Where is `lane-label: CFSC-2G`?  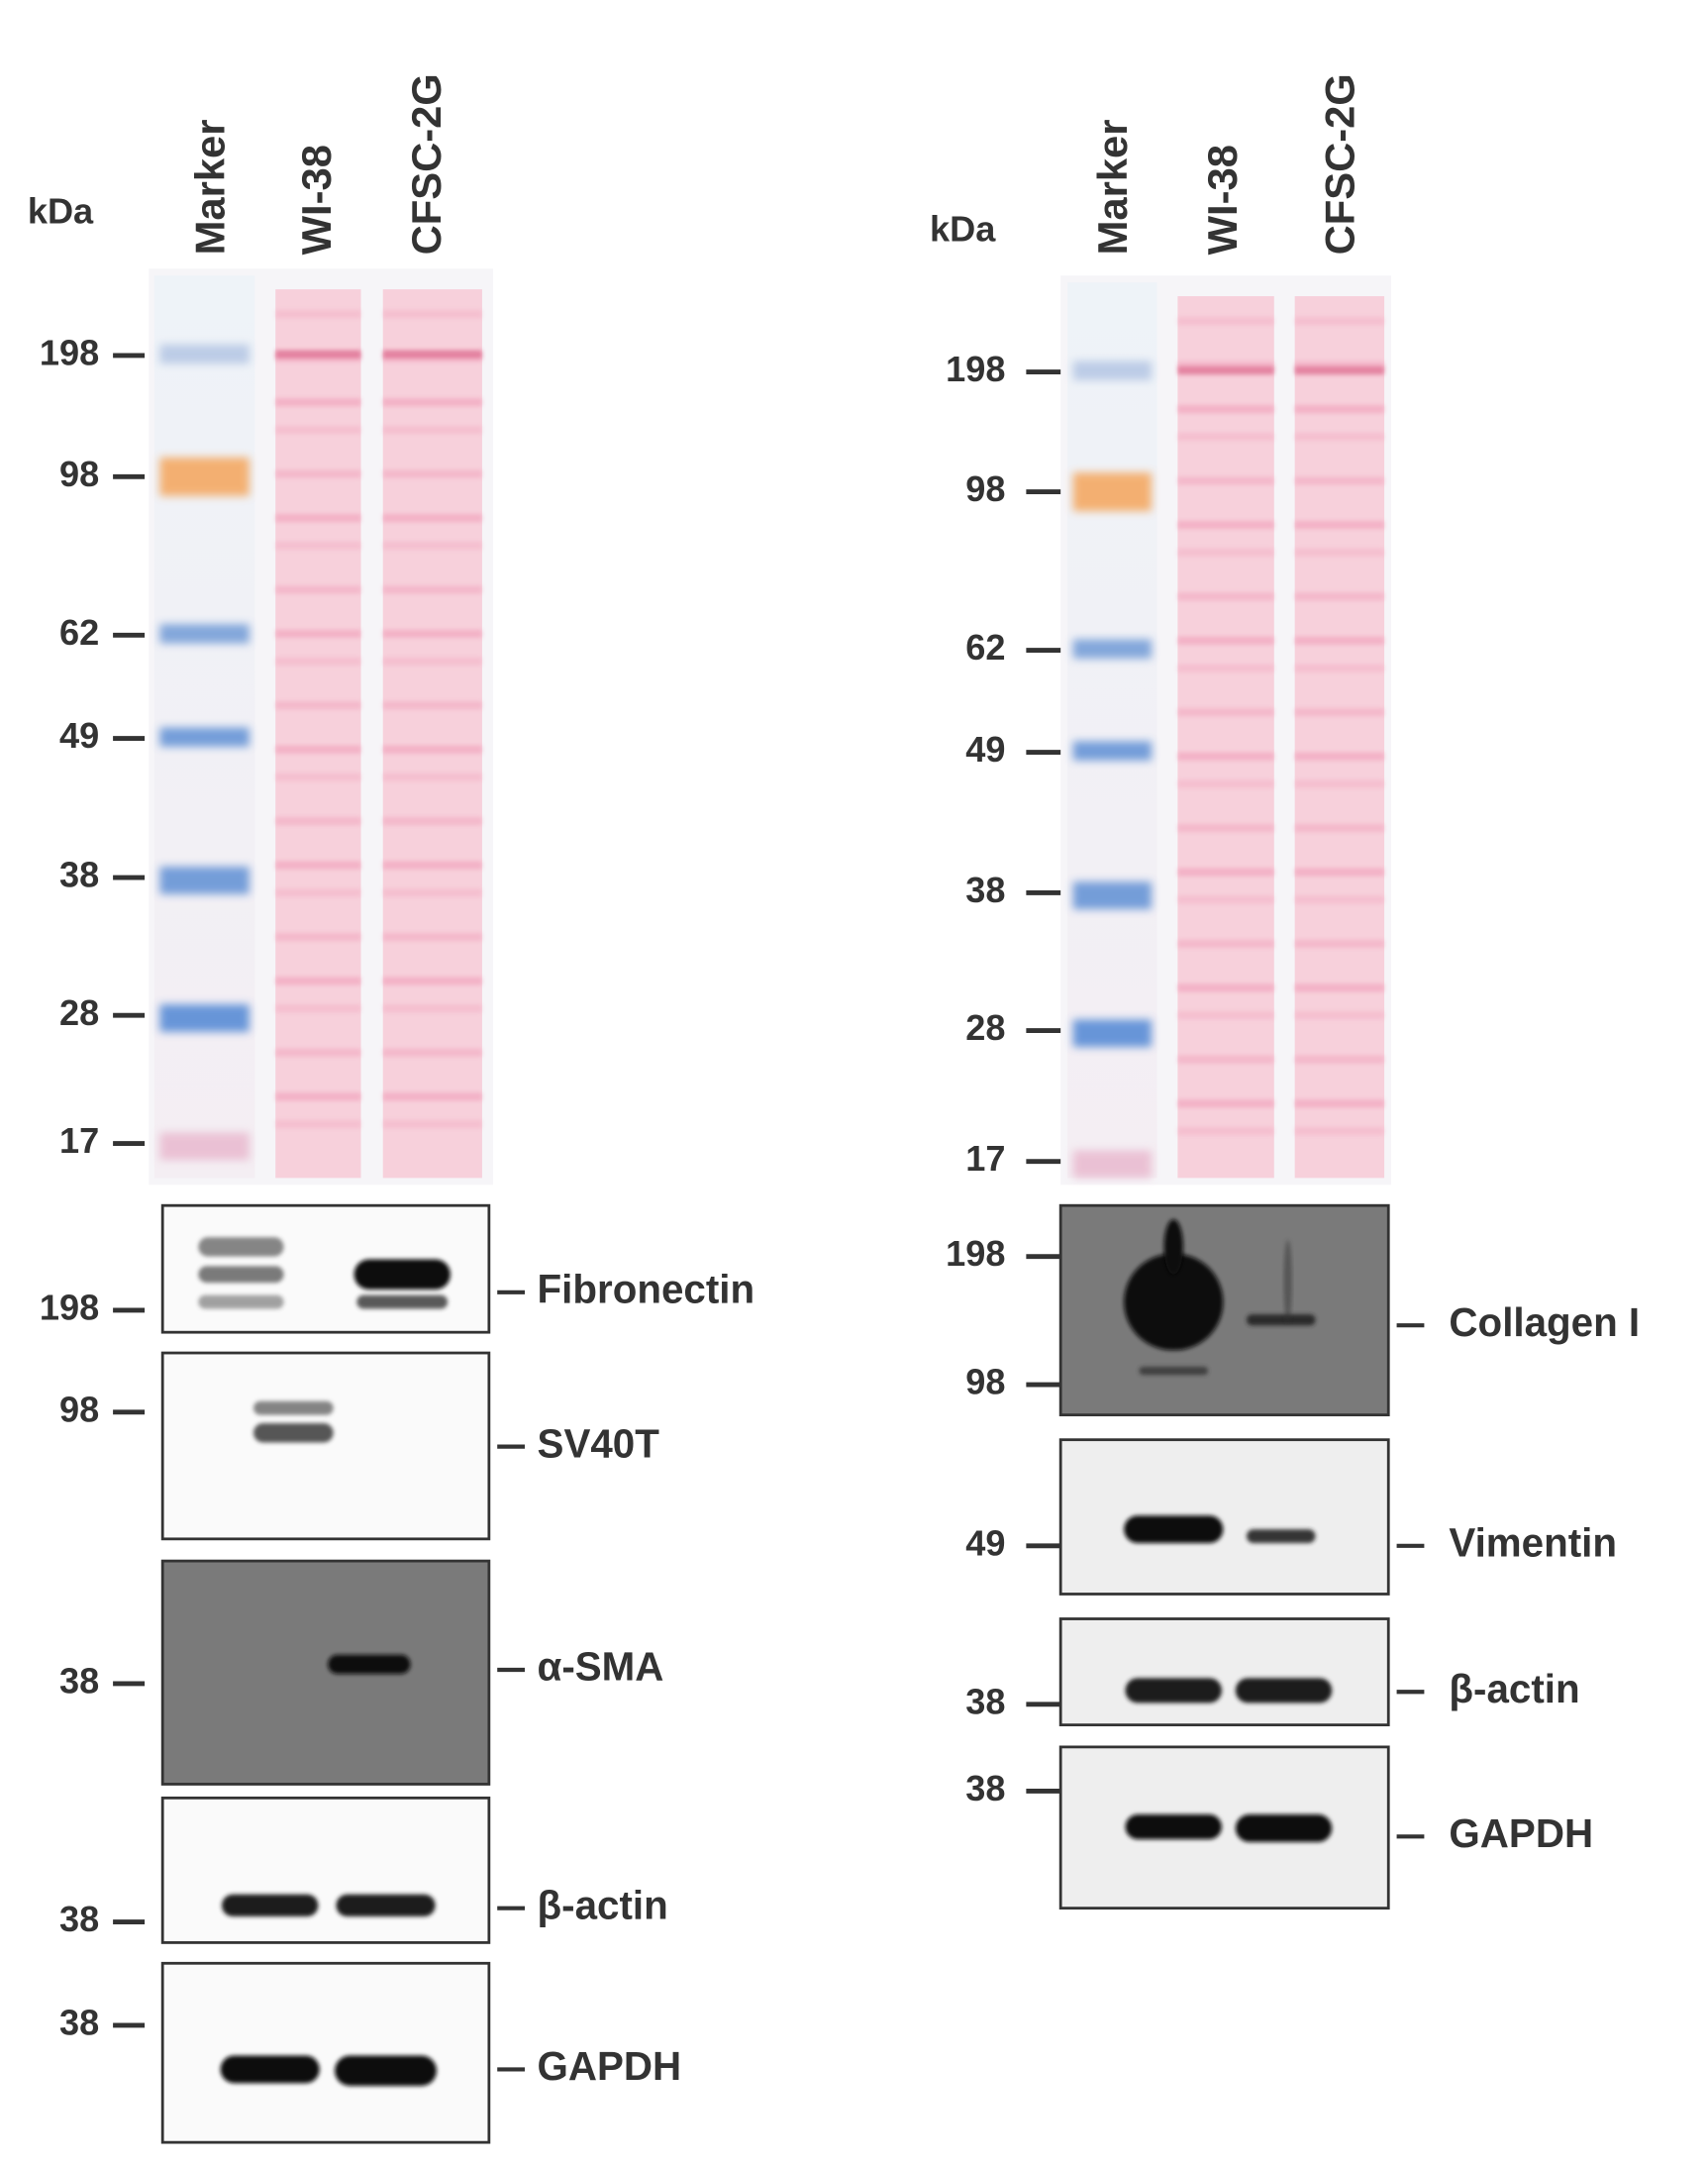
lane-label: CFSC-2G is located at coordinates (1339, 164).